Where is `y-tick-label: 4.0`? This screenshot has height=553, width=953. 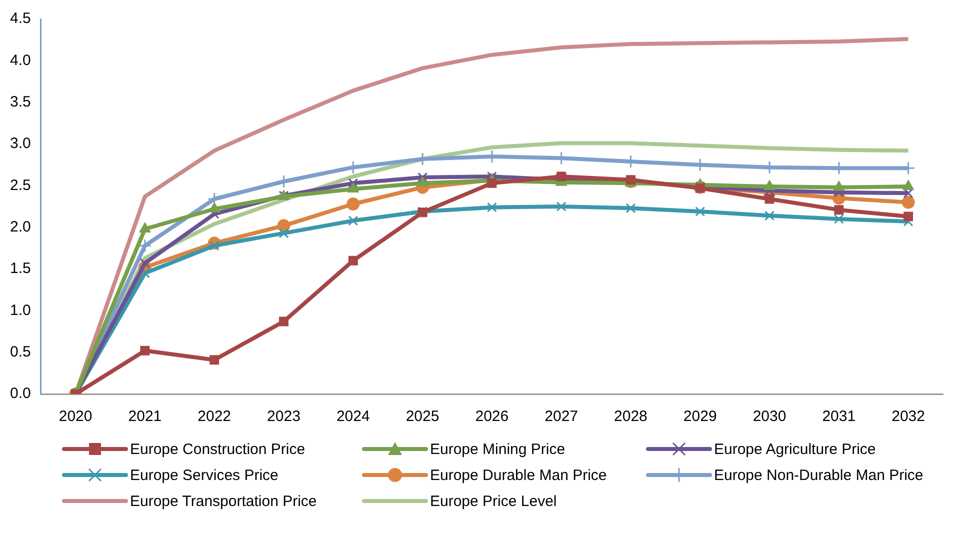 y-tick-label: 4.0 is located at coordinates (20, 60).